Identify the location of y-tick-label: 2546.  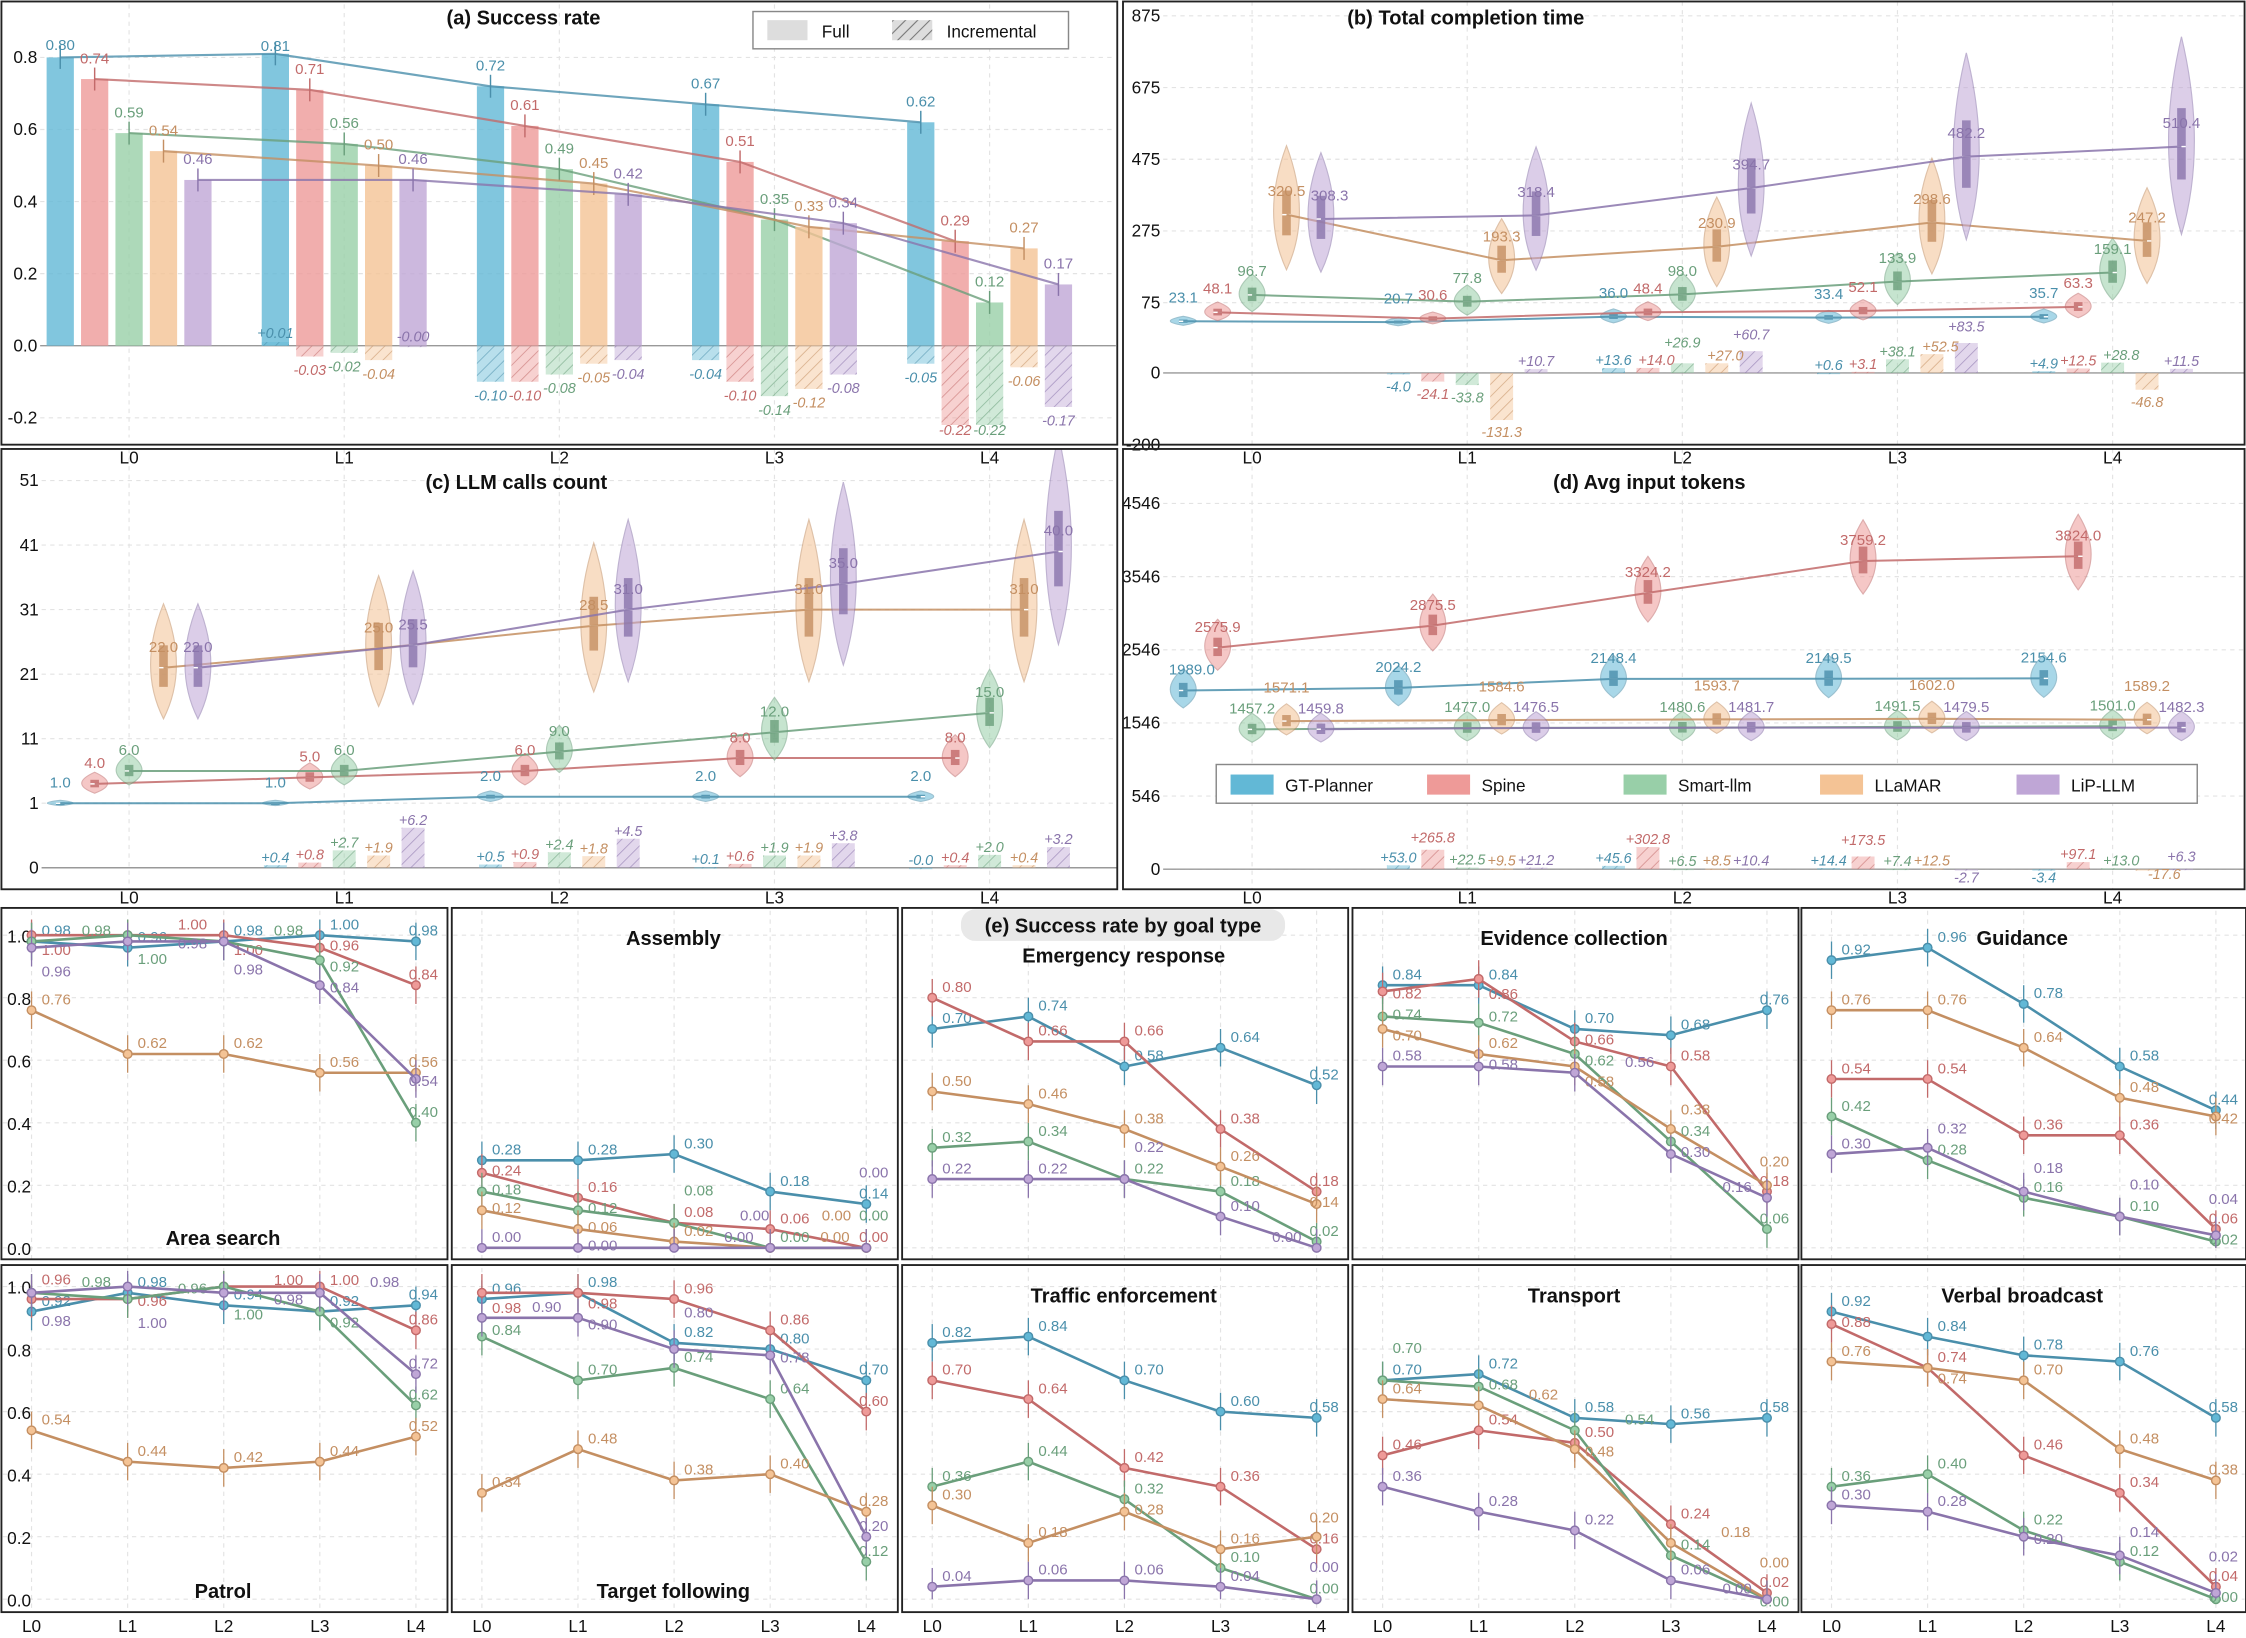
(1141, 649).